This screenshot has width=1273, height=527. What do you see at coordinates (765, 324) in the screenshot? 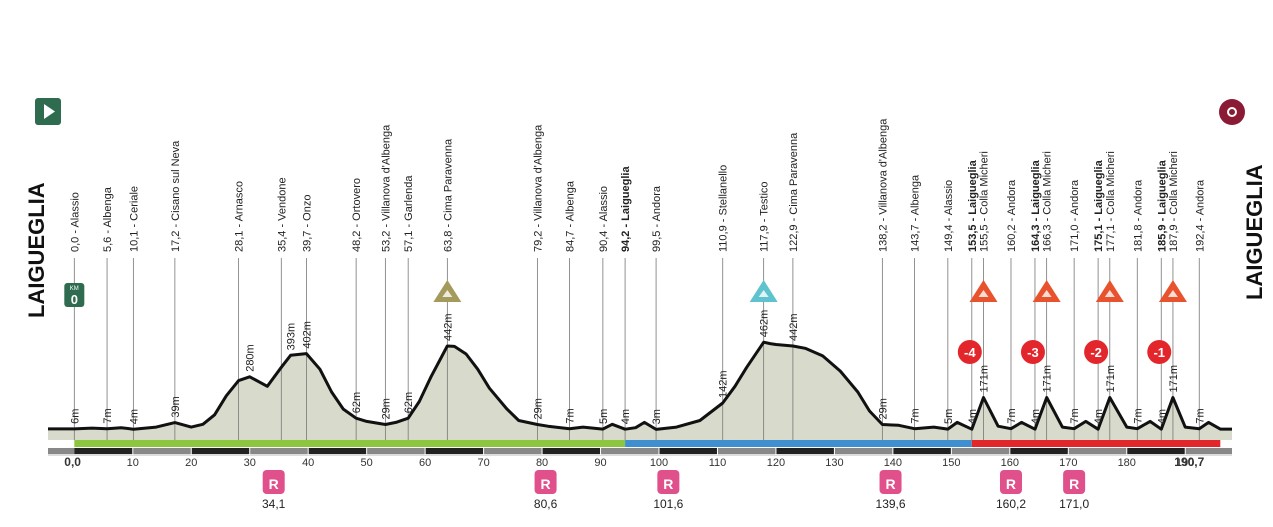
I see `altitude-label: 462m` at bounding box center [765, 324].